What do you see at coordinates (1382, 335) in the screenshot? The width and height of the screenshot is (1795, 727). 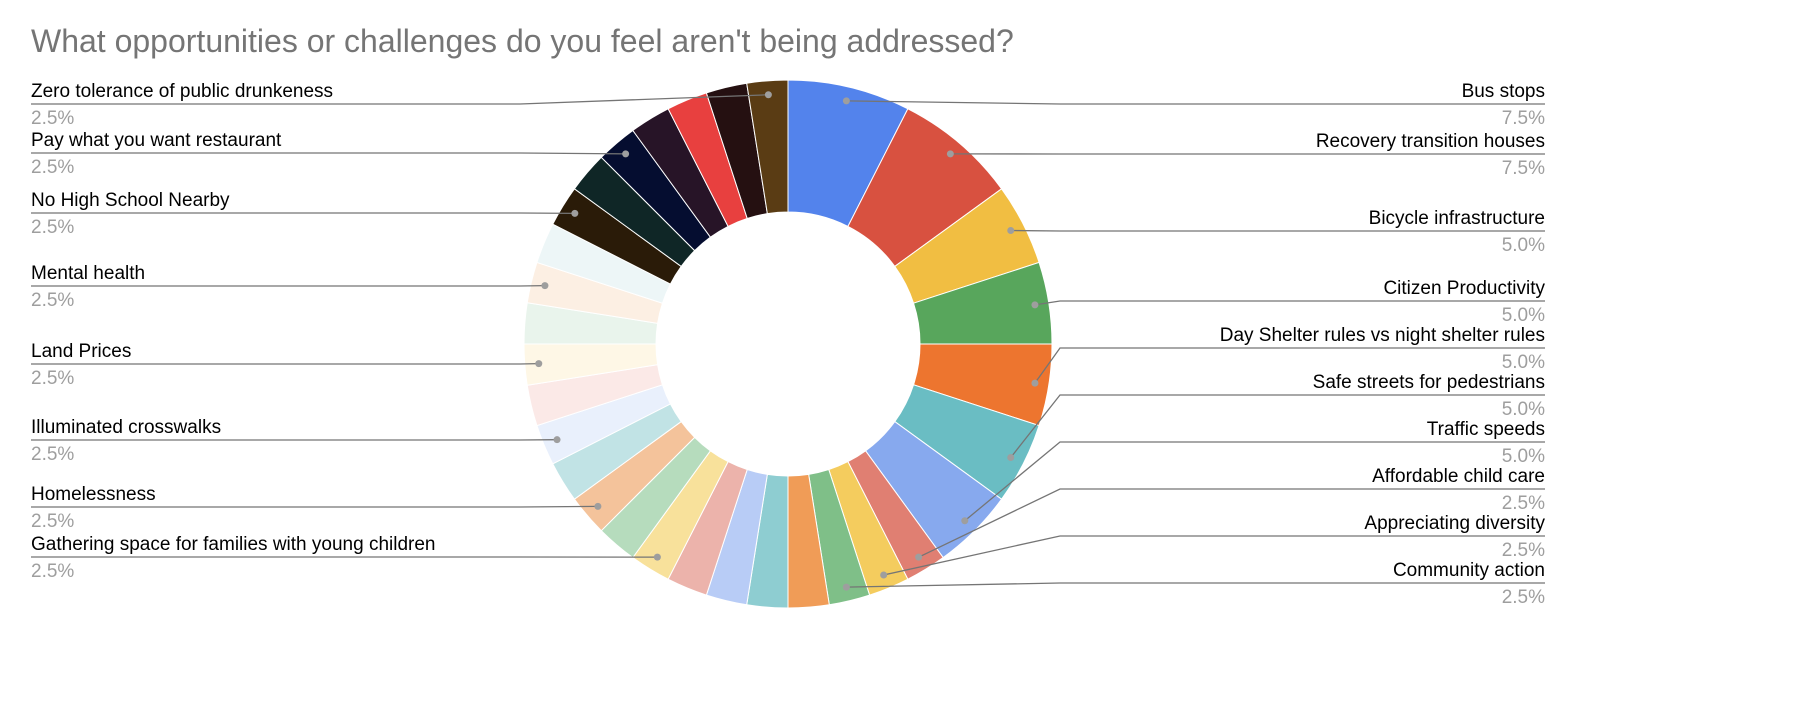 I see `slice-label: Day Shelter rules vs night shelter rules` at bounding box center [1382, 335].